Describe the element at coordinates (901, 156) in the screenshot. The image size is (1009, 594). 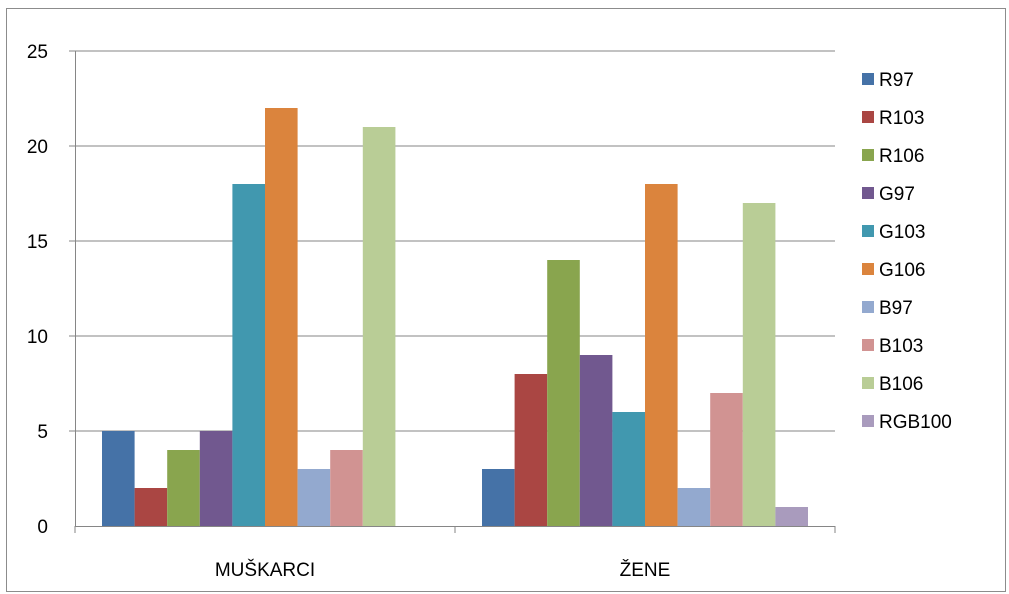
I see `legend-label: R106` at that location.